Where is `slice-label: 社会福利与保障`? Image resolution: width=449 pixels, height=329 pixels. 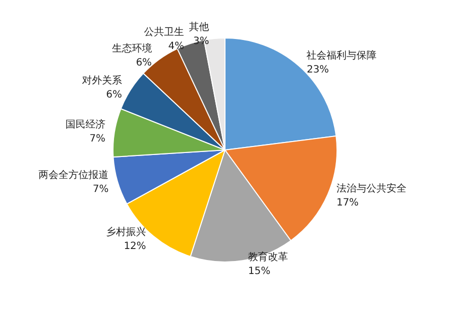 slice-label: 社会福利与保障 is located at coordinates (341, 55).